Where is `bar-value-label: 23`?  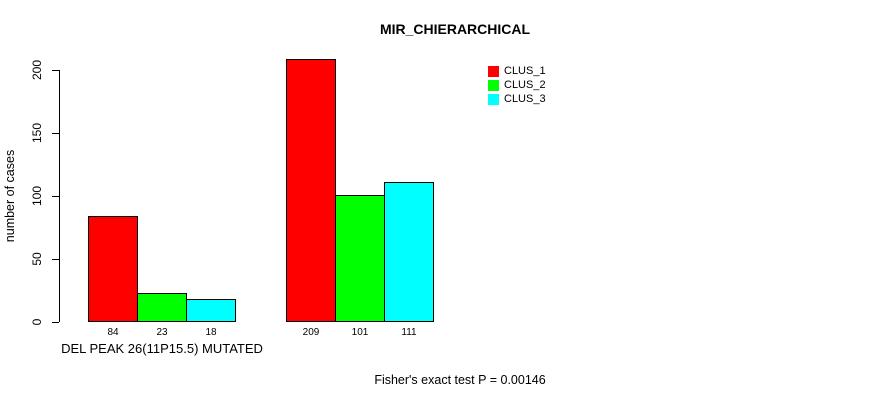 bar-value-label: 23 is located at coordinates (162, 332).